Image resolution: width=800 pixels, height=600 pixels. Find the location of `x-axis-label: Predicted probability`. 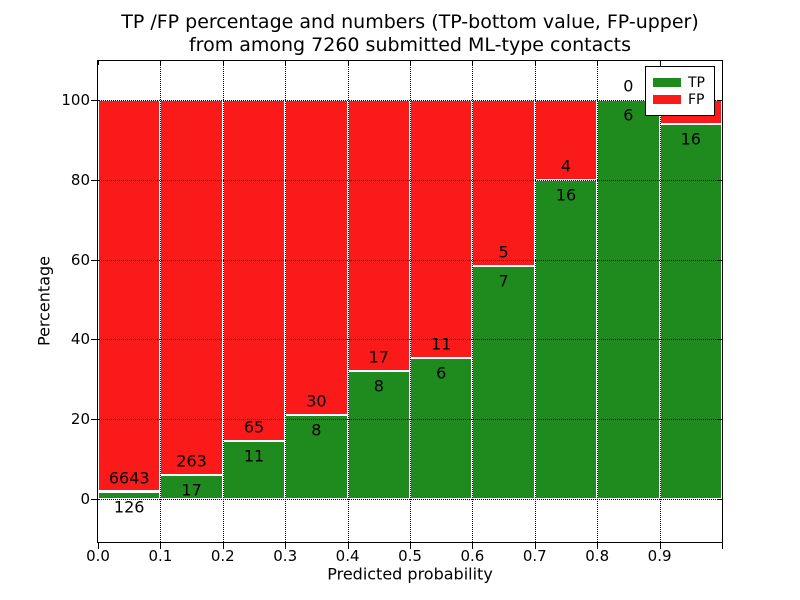

x-axis-label: Predicted probability is located at coordinates (410, 574).